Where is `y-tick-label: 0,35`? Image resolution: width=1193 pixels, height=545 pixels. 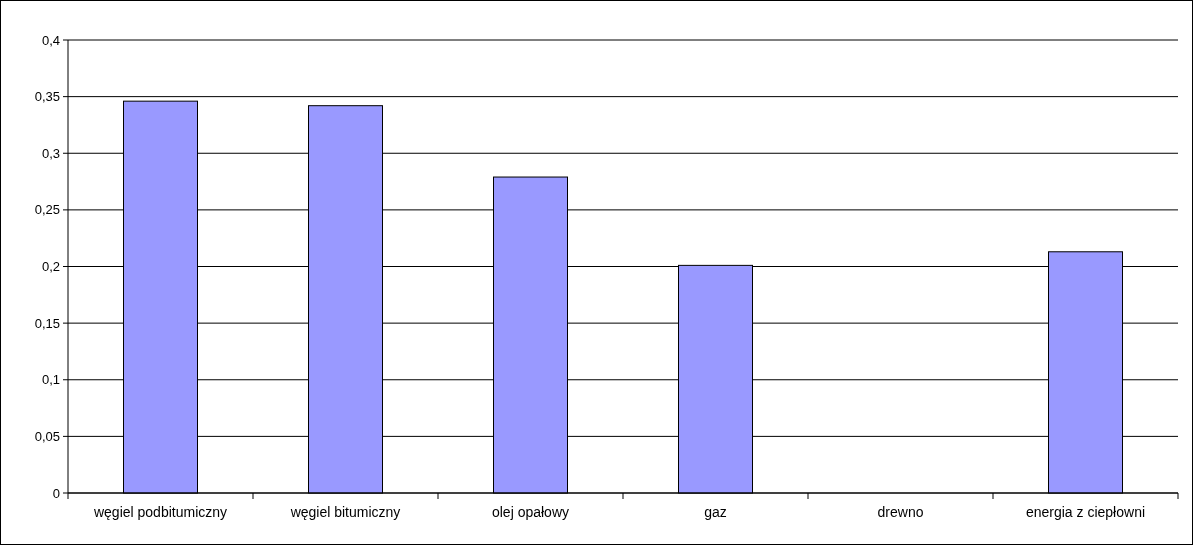 y-tick-label: 0,35 is located at coordinates (47, 97).